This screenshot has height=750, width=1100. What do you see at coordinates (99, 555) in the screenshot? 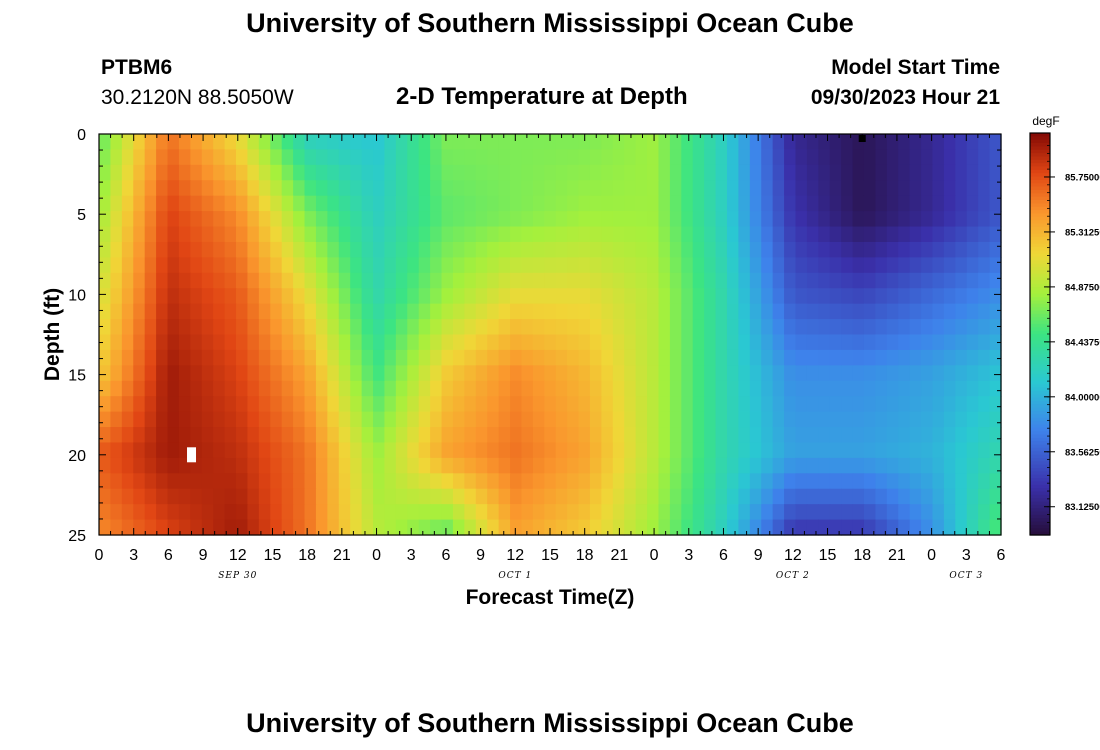
I see `x-tick-label: 0` at bounding box center [99, 555].